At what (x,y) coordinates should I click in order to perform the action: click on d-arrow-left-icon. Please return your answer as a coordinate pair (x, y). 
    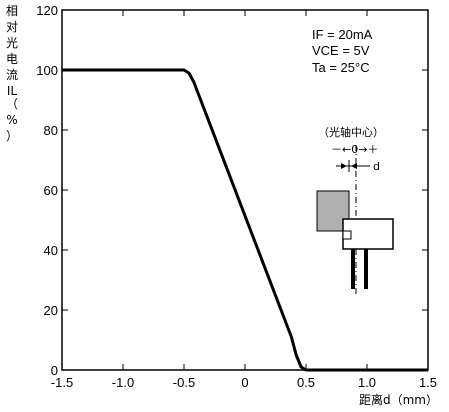
    Looking at the image, I should click on (344, 166).